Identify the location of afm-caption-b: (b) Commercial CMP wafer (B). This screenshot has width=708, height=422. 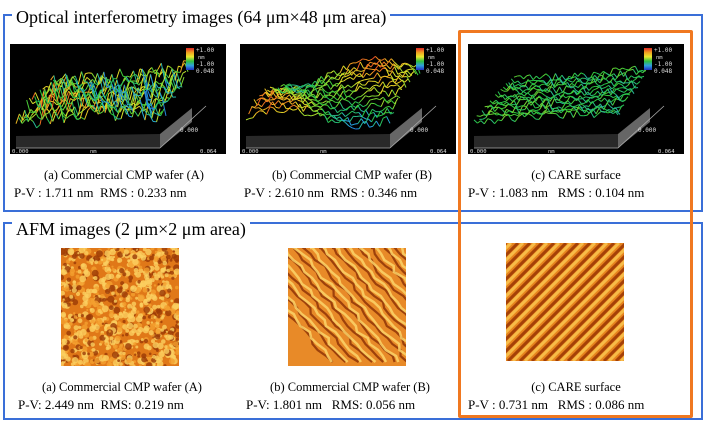
(350, 387).